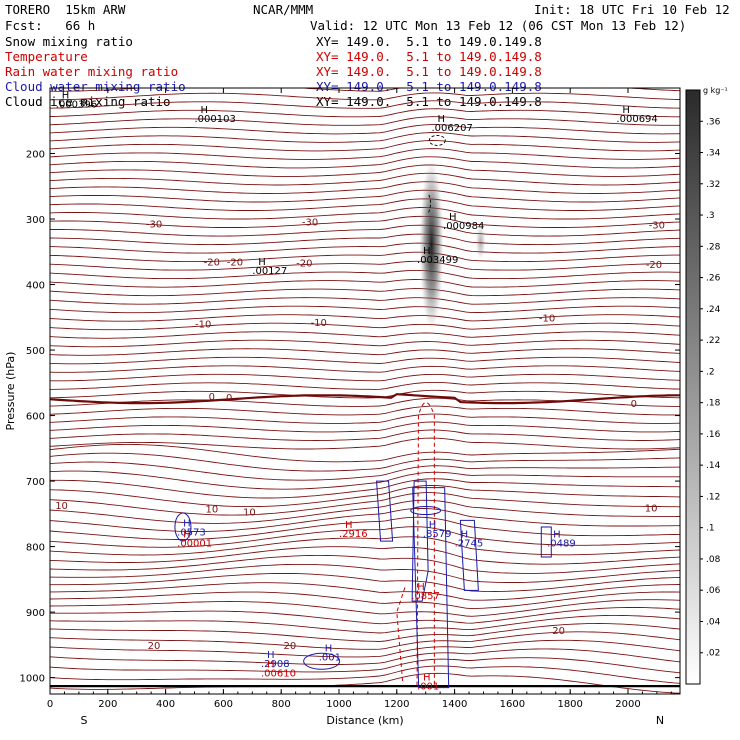 The width and height of the screenshot is (740, 740). What do you see at coordinates (281, 704) in the screenshot?
I see `x-tick-label: 800` at bounding box center [281, 704].